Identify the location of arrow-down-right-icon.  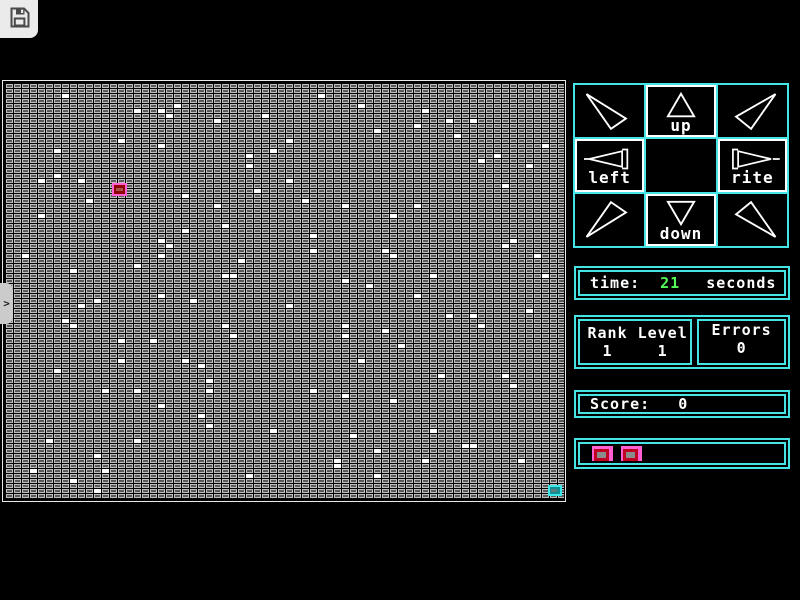
(752, 220).